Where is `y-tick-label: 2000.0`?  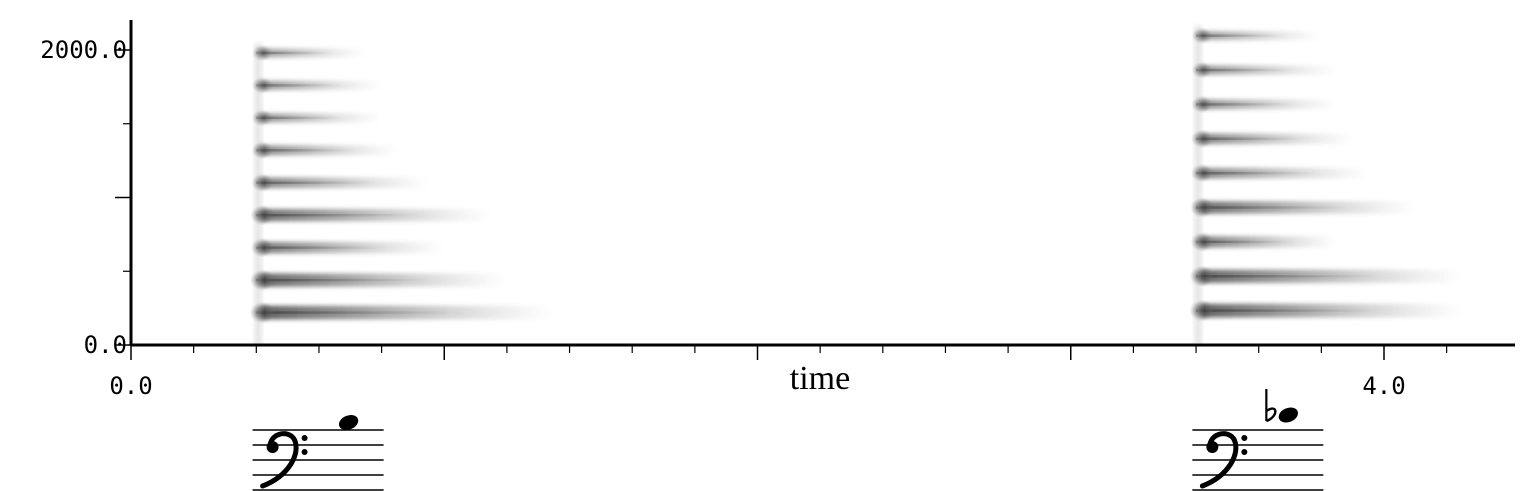 y-tick-label: 2000.0 is located at coordinates (83, 50).